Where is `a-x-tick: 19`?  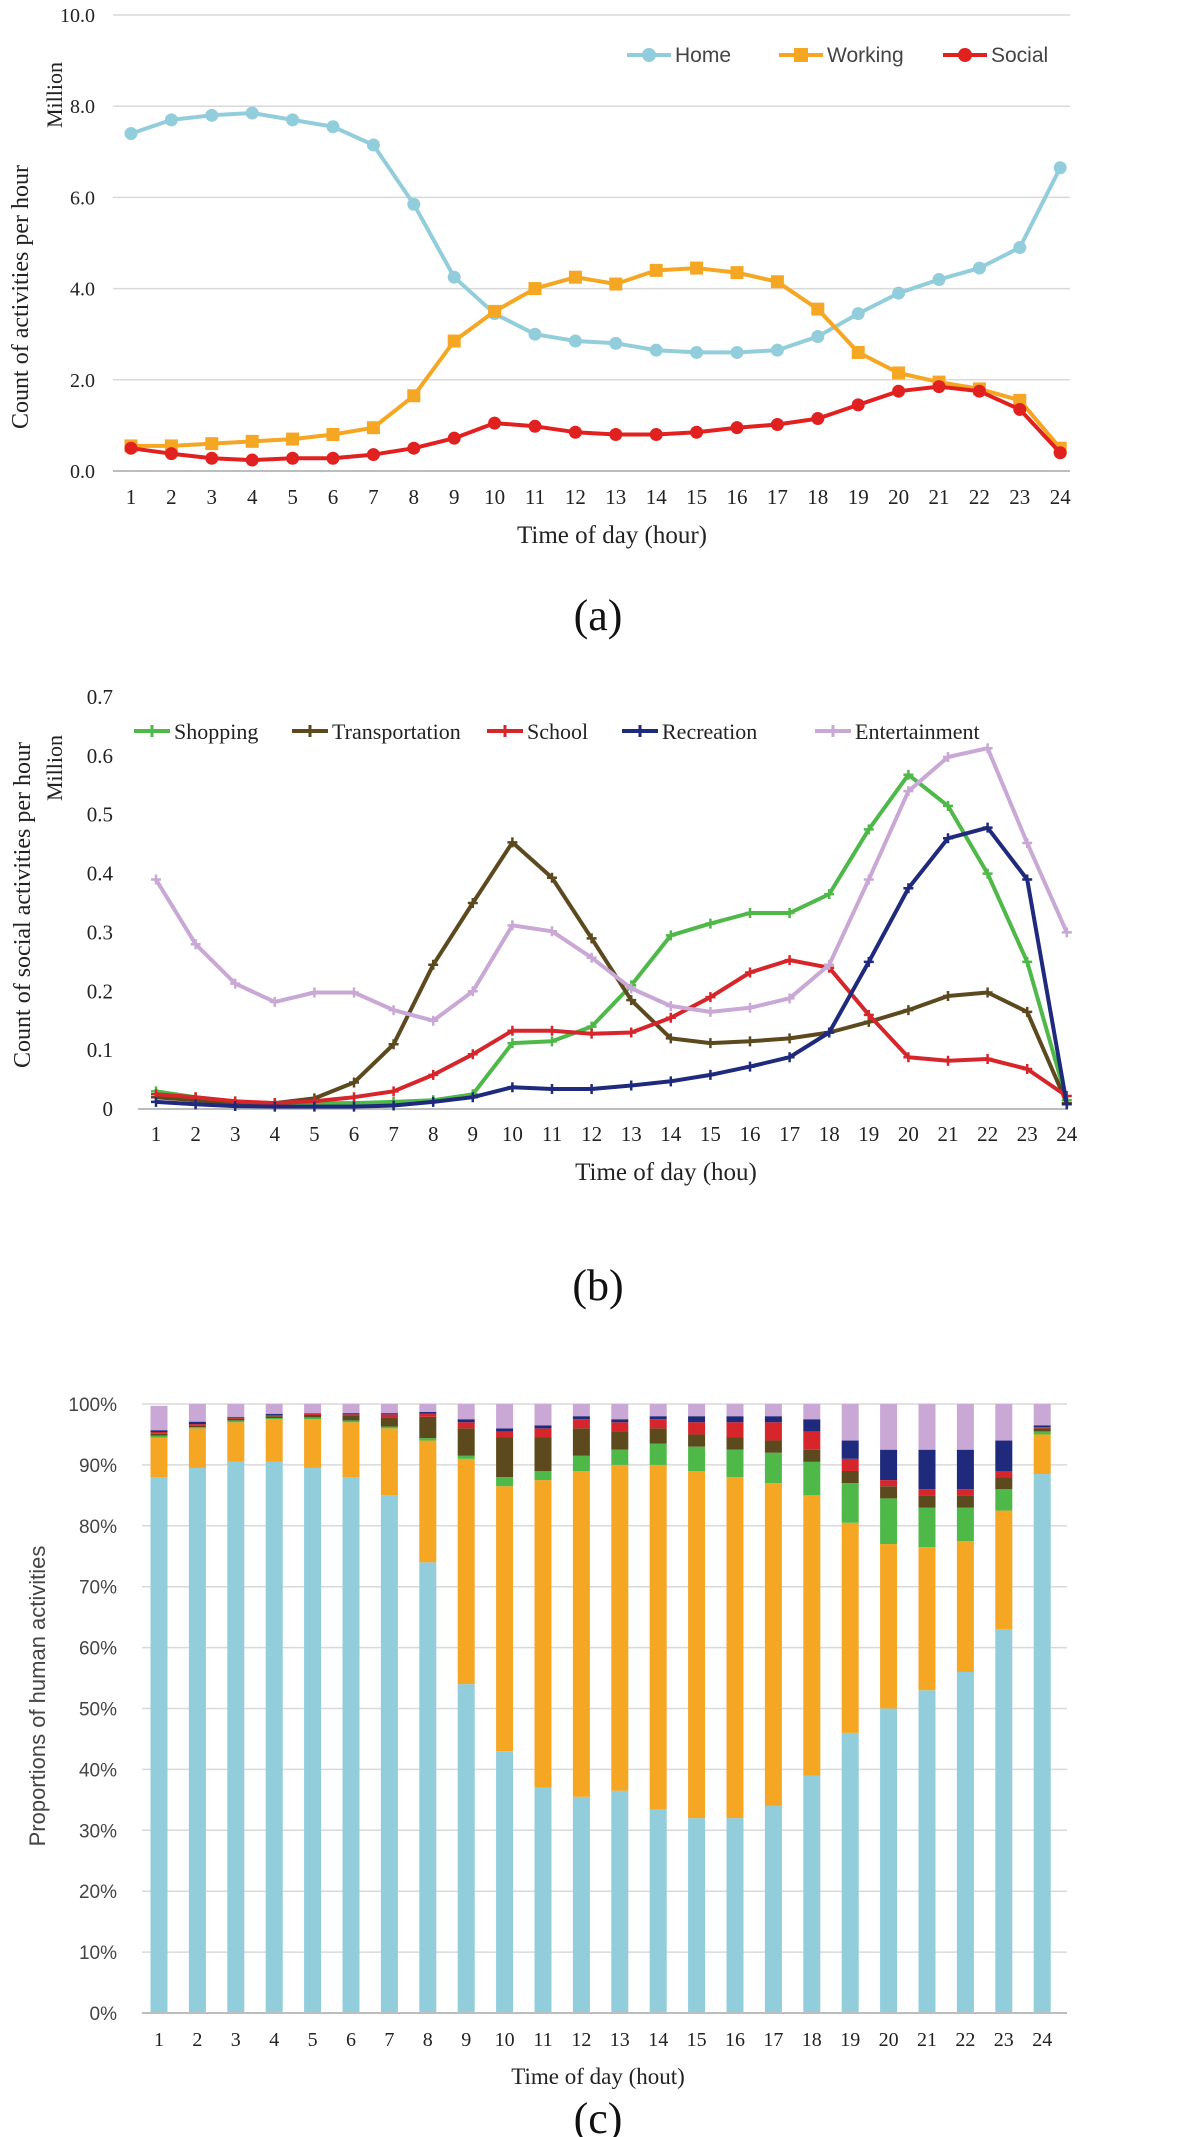
a-x-tick: 19 is located at coordinates (858, 497).